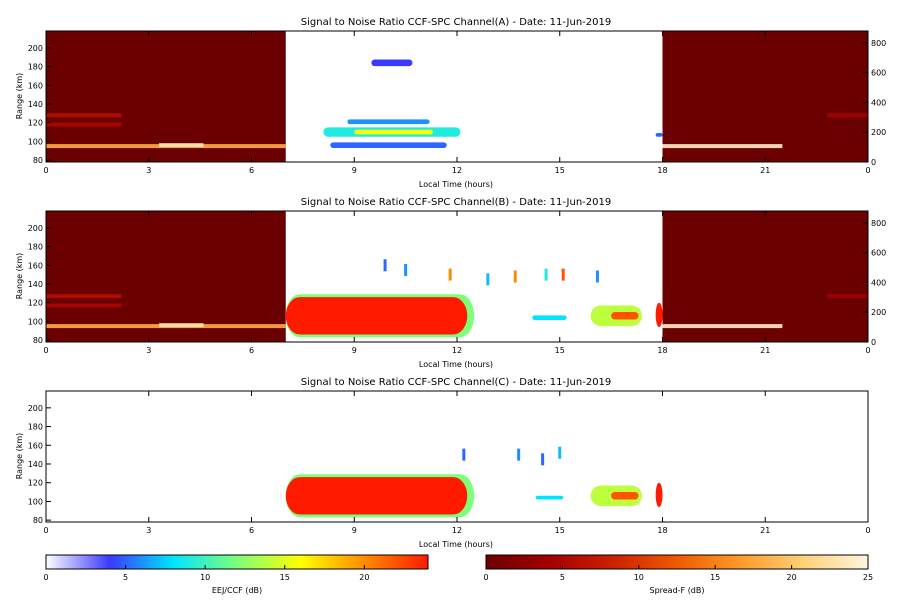 The width and height of the screenshot is (900, 600). I want to click on colorbar-spread-f-ramp, so click(677, 562).